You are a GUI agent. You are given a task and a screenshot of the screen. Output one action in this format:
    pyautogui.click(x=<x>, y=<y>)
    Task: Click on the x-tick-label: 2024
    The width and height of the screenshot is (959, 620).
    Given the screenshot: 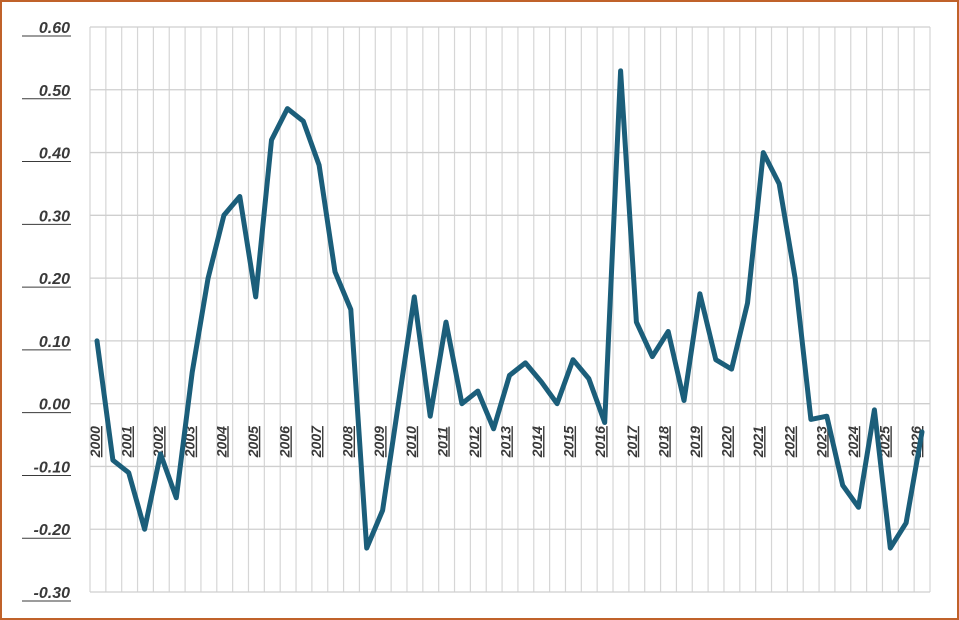 What is the action you would take?
    pyautogui.click(x=853, y=442)
    